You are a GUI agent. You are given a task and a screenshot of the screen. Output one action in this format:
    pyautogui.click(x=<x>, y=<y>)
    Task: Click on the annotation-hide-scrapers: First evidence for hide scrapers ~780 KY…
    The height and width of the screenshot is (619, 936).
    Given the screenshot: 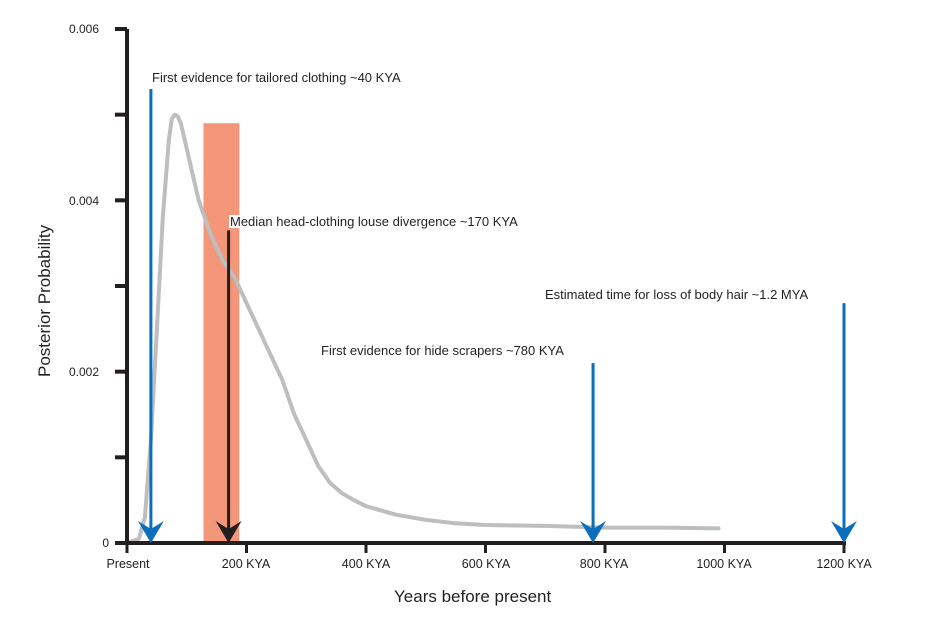 What is the action you would take?
    pyautogui.click(x=442, y=350)
    